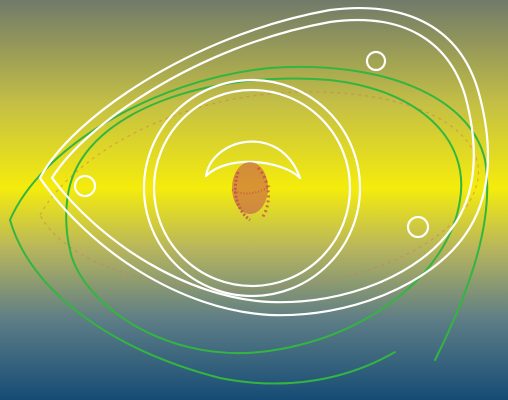 This screenshot has width=508, height=400. I want to click on pupil-crescent, so click(253, 160).